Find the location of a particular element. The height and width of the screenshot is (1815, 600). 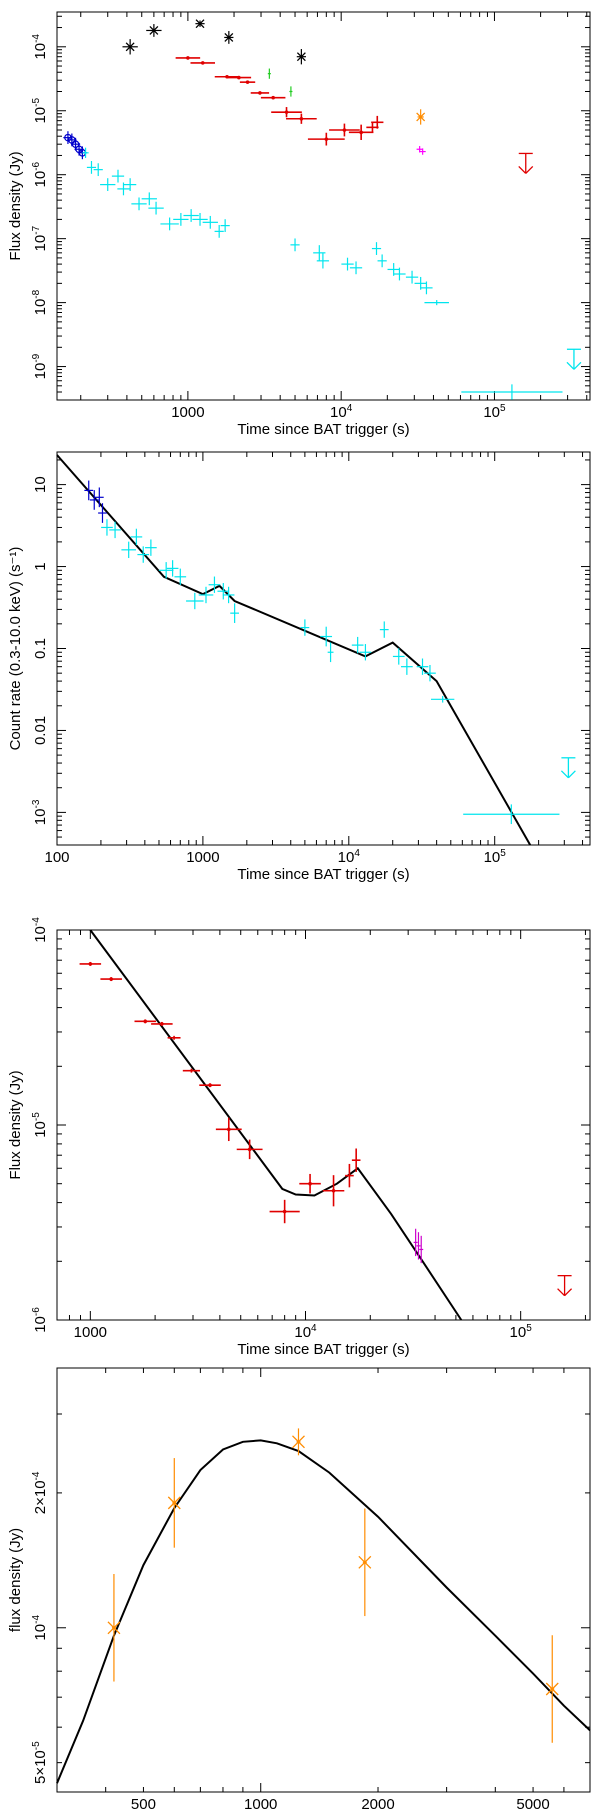

y-tick-label: 2×10-4 is located at coordinates (40, 1492).